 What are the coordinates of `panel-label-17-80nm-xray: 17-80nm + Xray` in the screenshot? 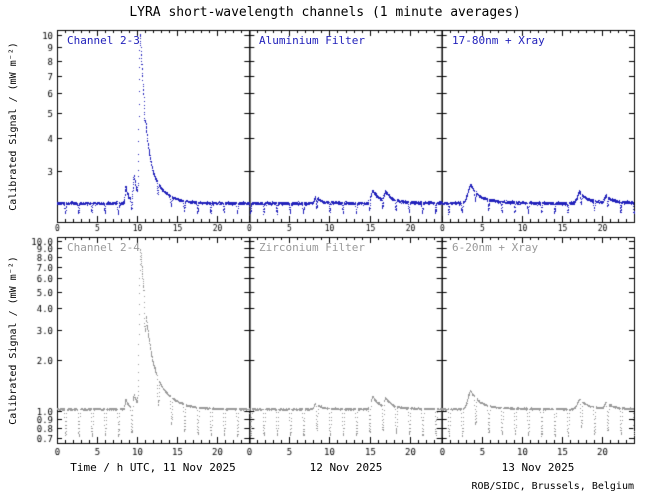 It's located at (498, 40).